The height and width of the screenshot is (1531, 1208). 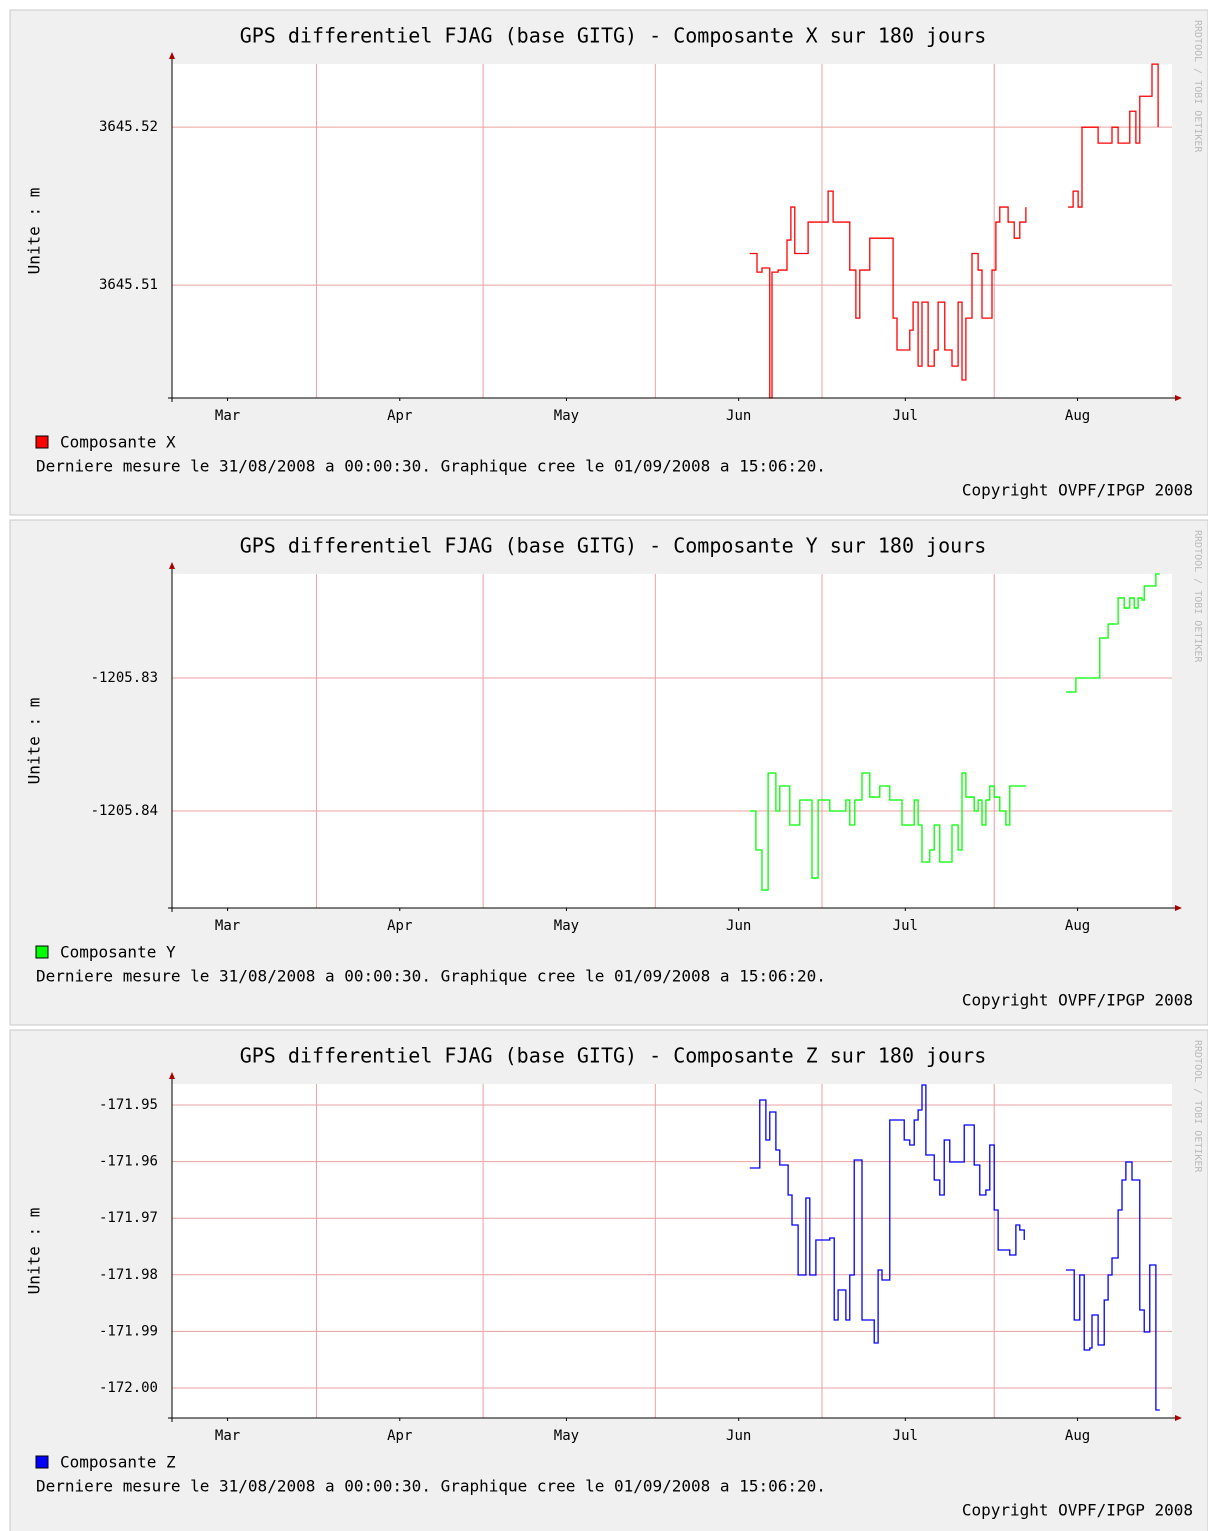 I want to click on y-tick-label: -171.96, so click(x=128, y=1162).